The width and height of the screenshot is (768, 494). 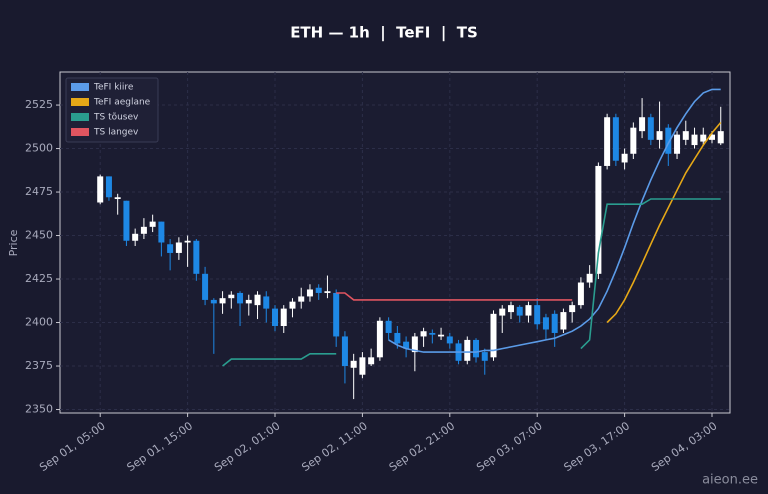 I want to click on y-tick-label: 2525, so click(x=39, y=104).